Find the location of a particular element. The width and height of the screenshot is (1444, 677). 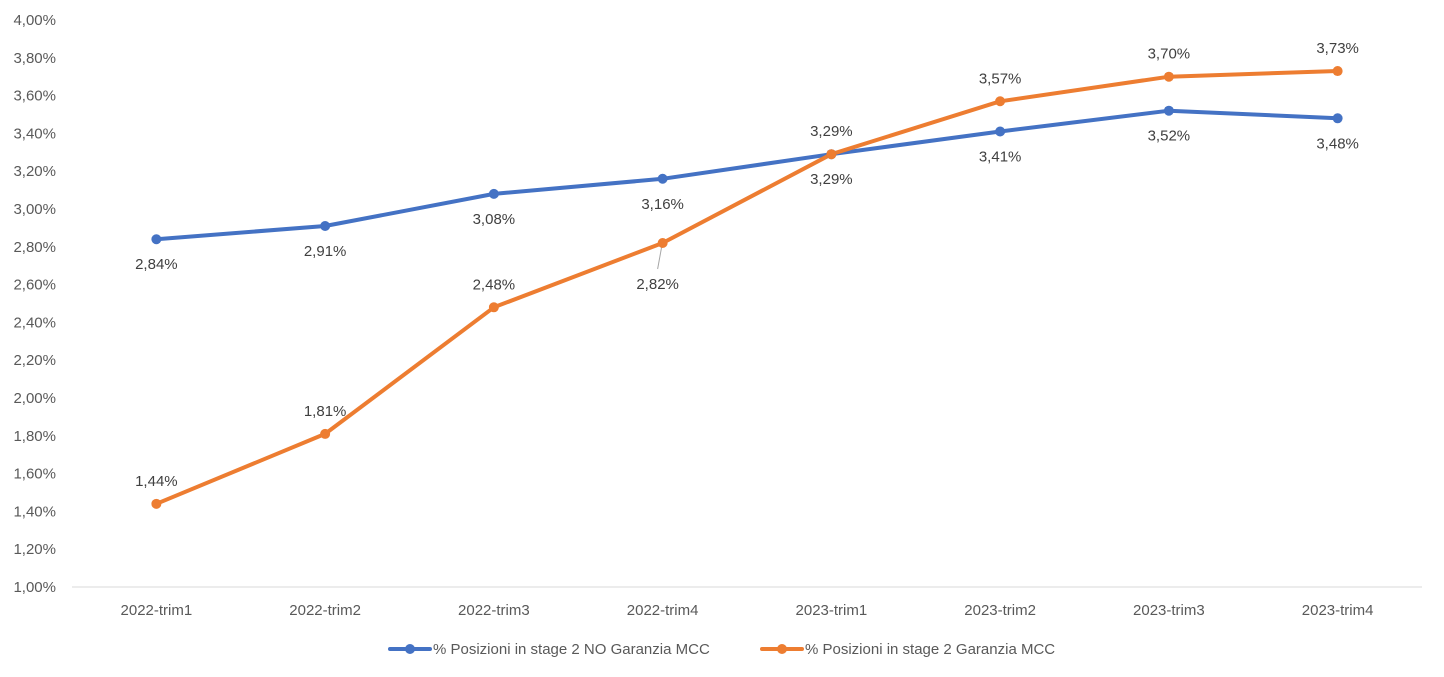

data-label: 2,48% is located at coordinates (494, 284).